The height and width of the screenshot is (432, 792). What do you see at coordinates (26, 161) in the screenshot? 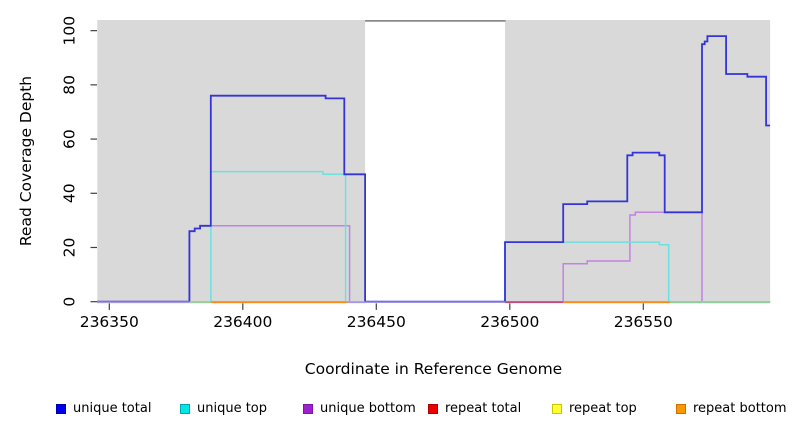
I see `y-axis-title: Read Coverage Depth` at bounding box center [26, 161].